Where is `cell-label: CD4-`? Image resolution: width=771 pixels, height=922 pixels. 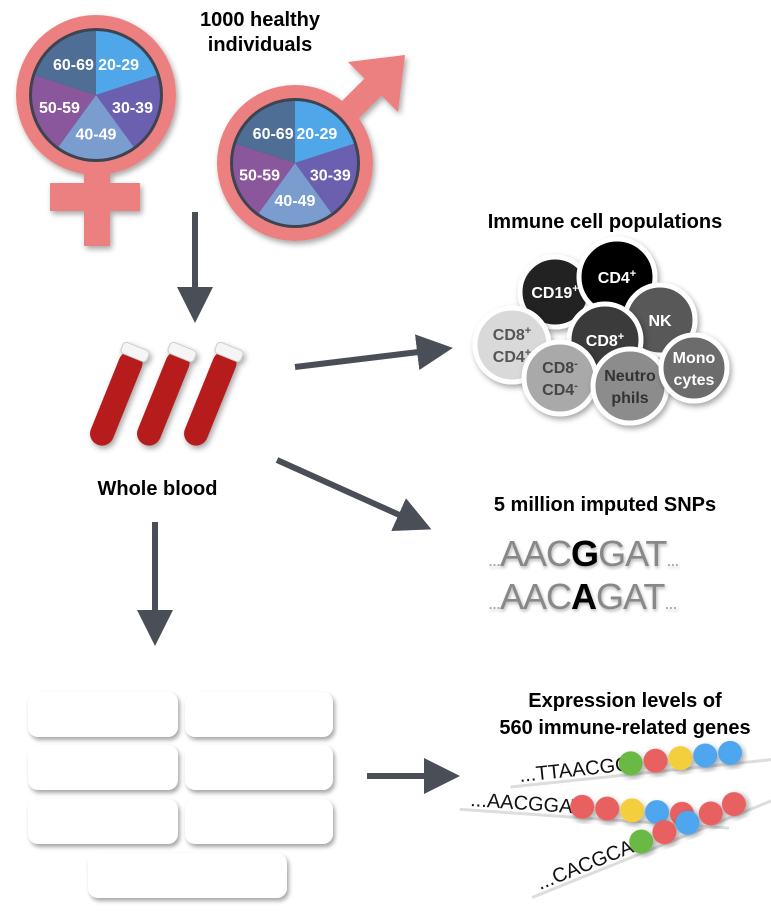
cell-label: CD4- is located at coordinates (560, 389).